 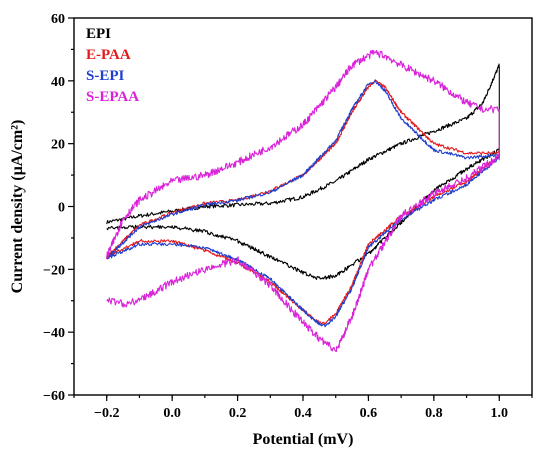 What do you see at coordinates (106, 413) in the screenshot?
I see `x-tick-label: −0.2` at bounding box center [106, 413].